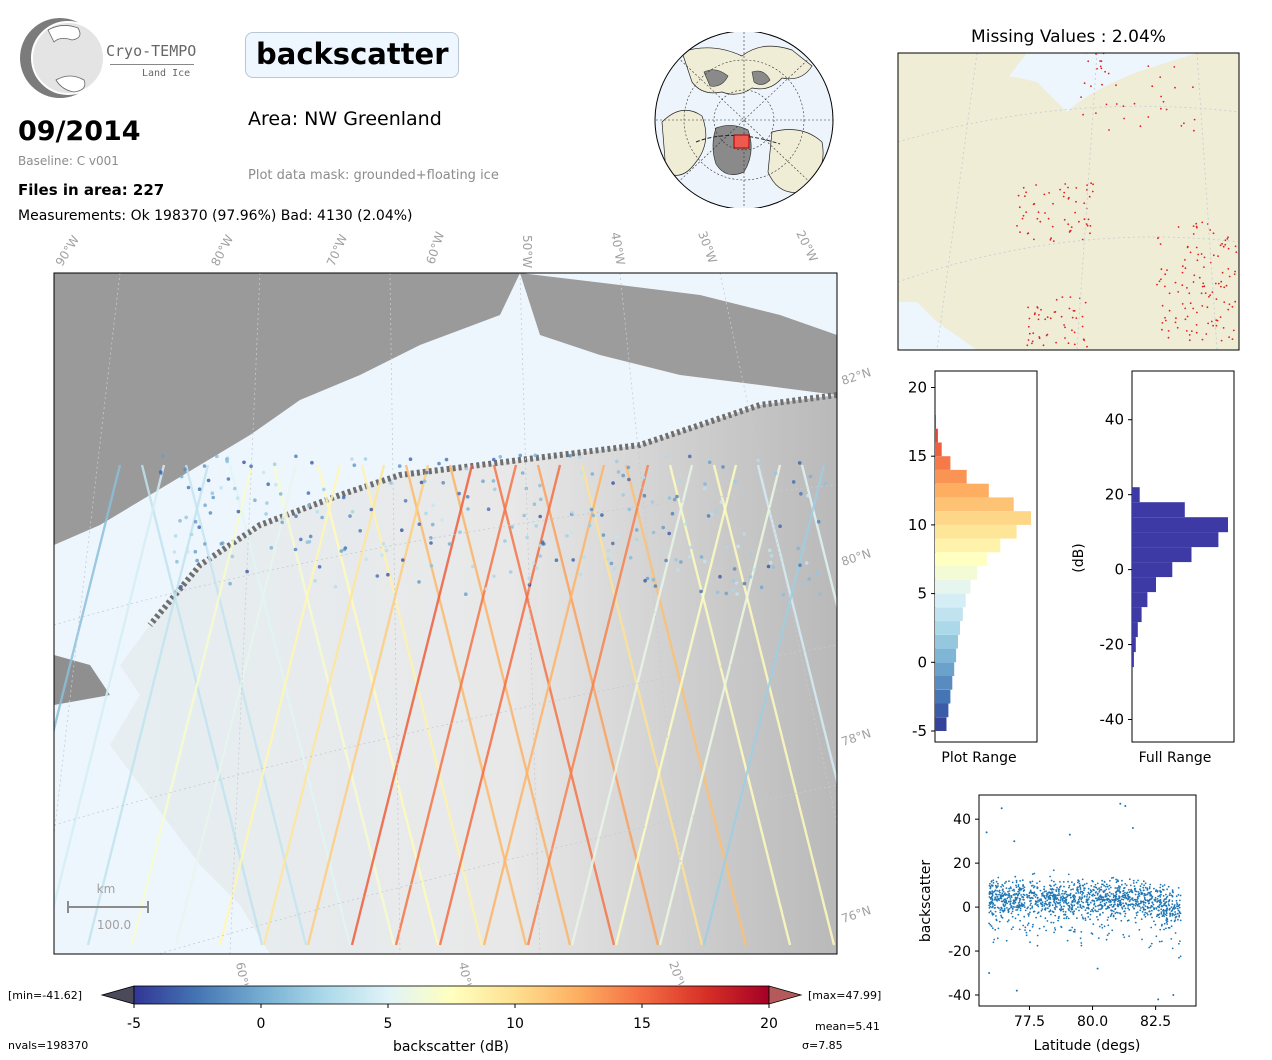  What do you see at coordinates (515, 1024) in the screenshot?
I see `colorbar-tick-label: 10` at bounding box center [515, 1024].